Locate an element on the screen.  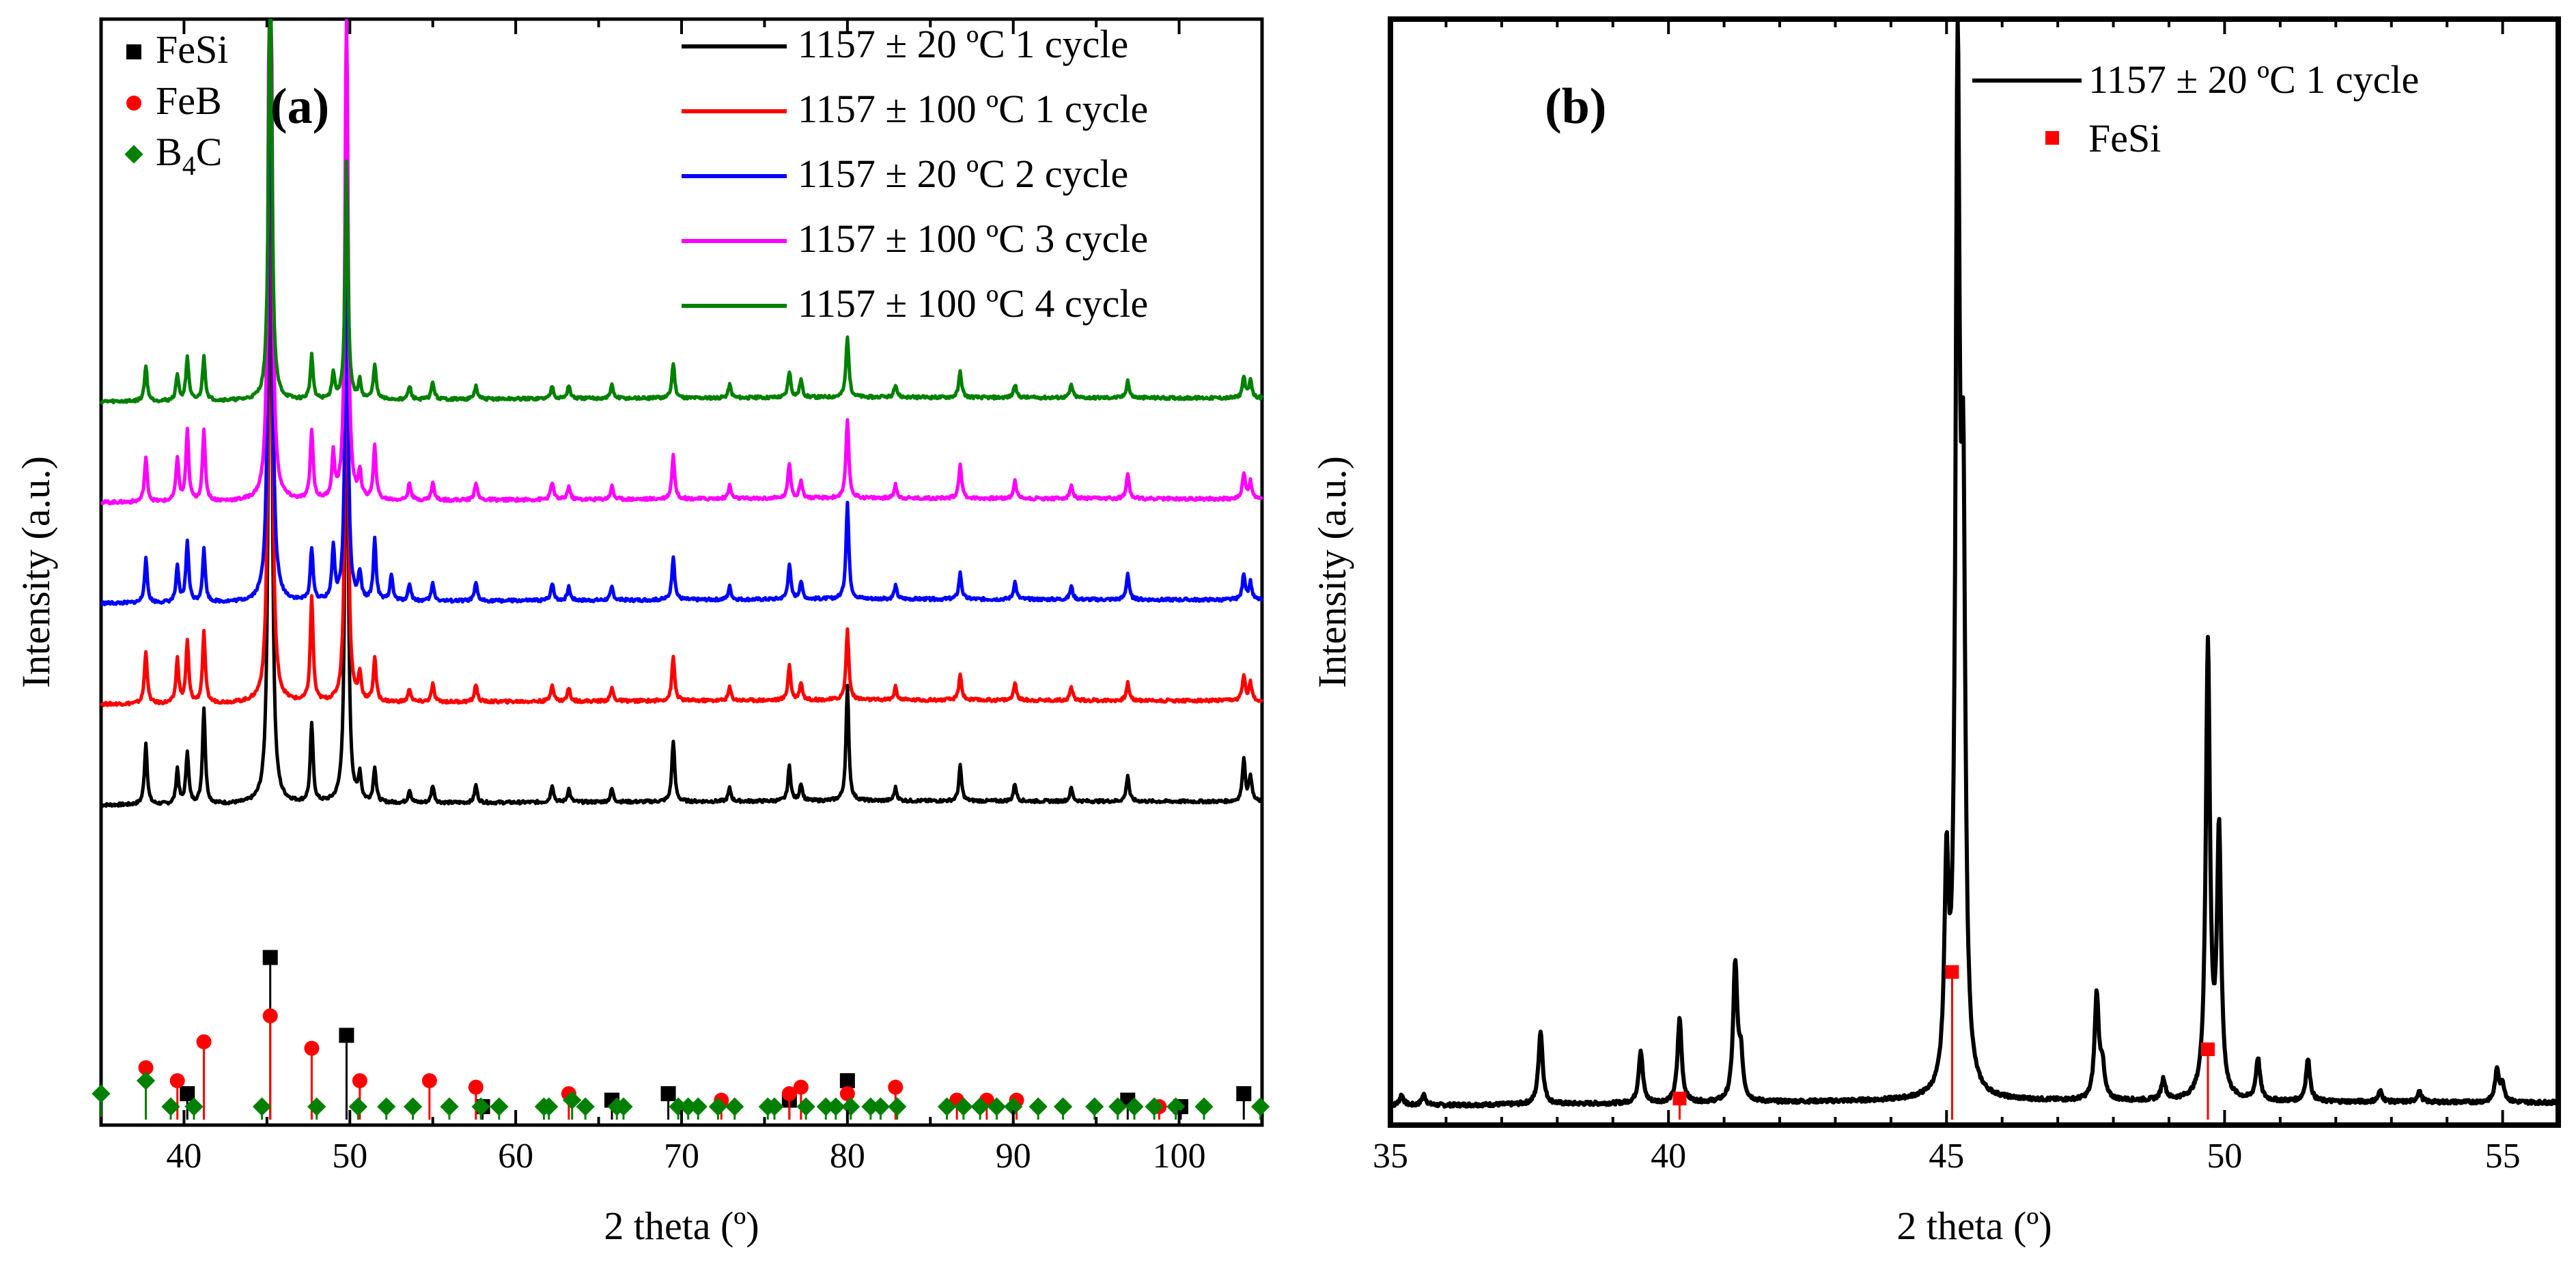
x-tick-label: 70 is located at coordinates (681, 1157).